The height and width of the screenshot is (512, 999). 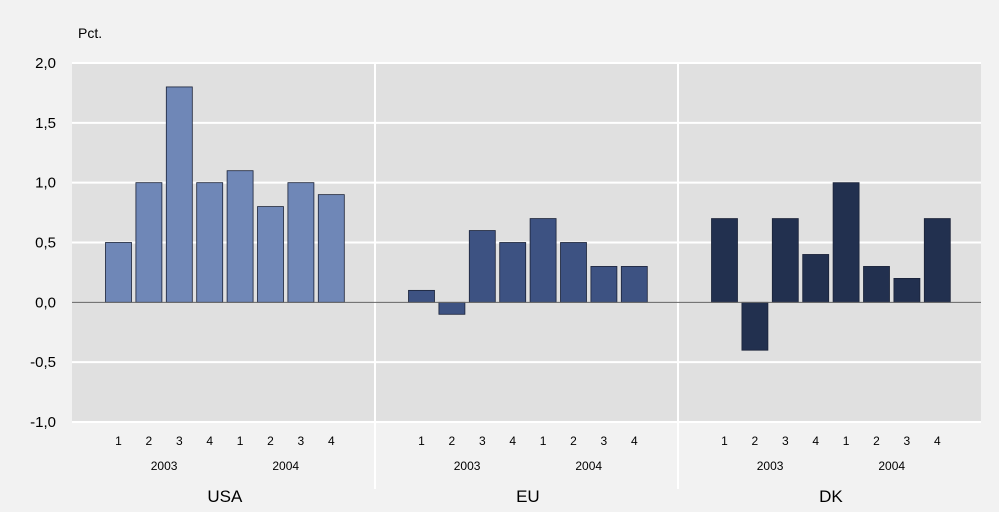 What do you see at coordinates (45, 123) in the screenshot?
I see `y-tick-label: 1,5` at bounding box center [45, 123].